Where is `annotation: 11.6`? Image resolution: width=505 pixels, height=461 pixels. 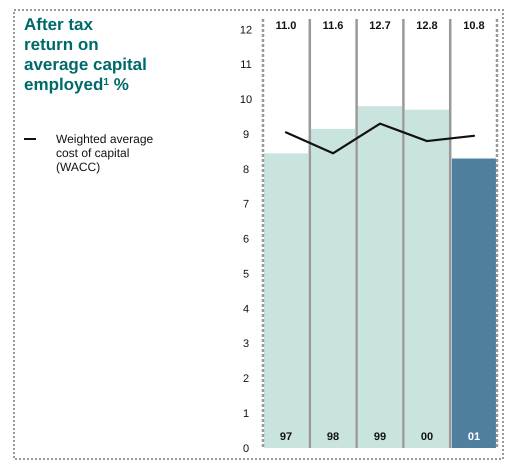 annotation: 11.6 is located at coordinates (333, 26).